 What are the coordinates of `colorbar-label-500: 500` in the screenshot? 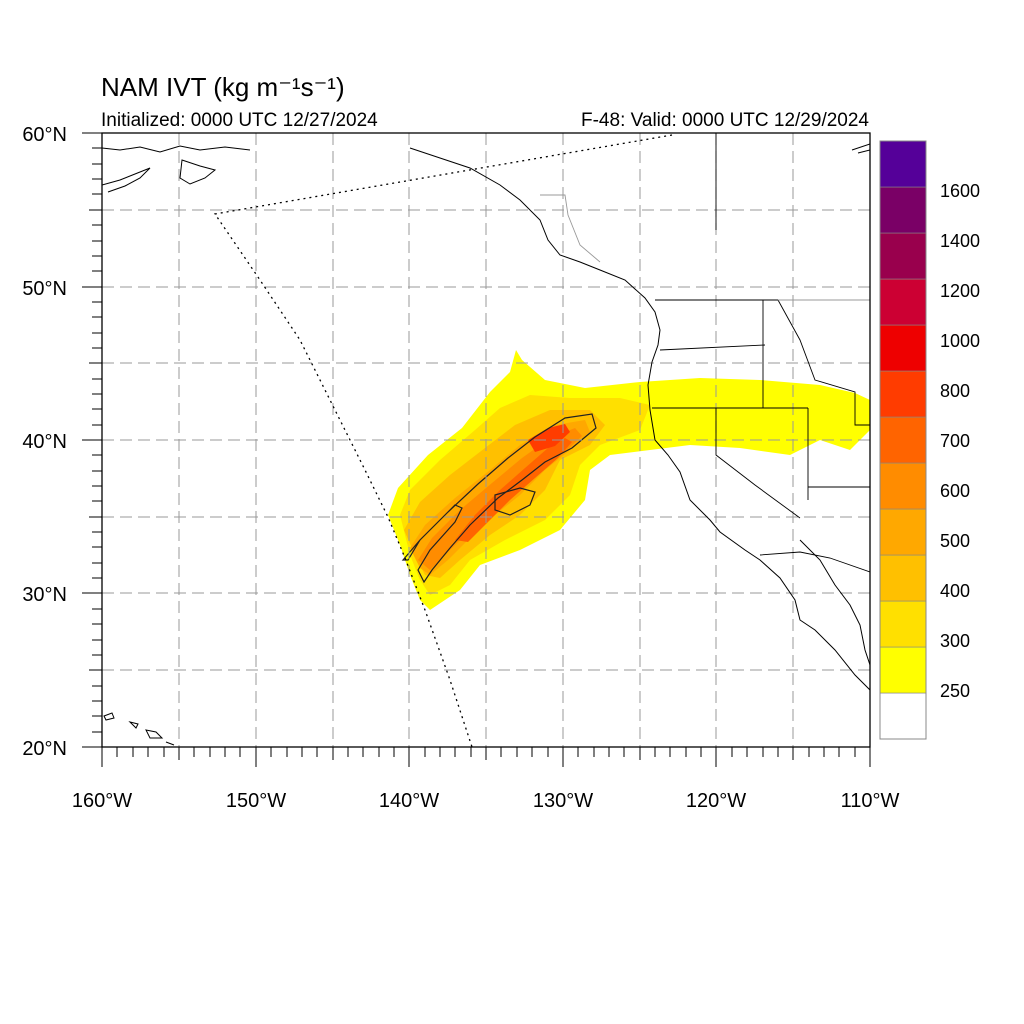 It's located at (955, 541).